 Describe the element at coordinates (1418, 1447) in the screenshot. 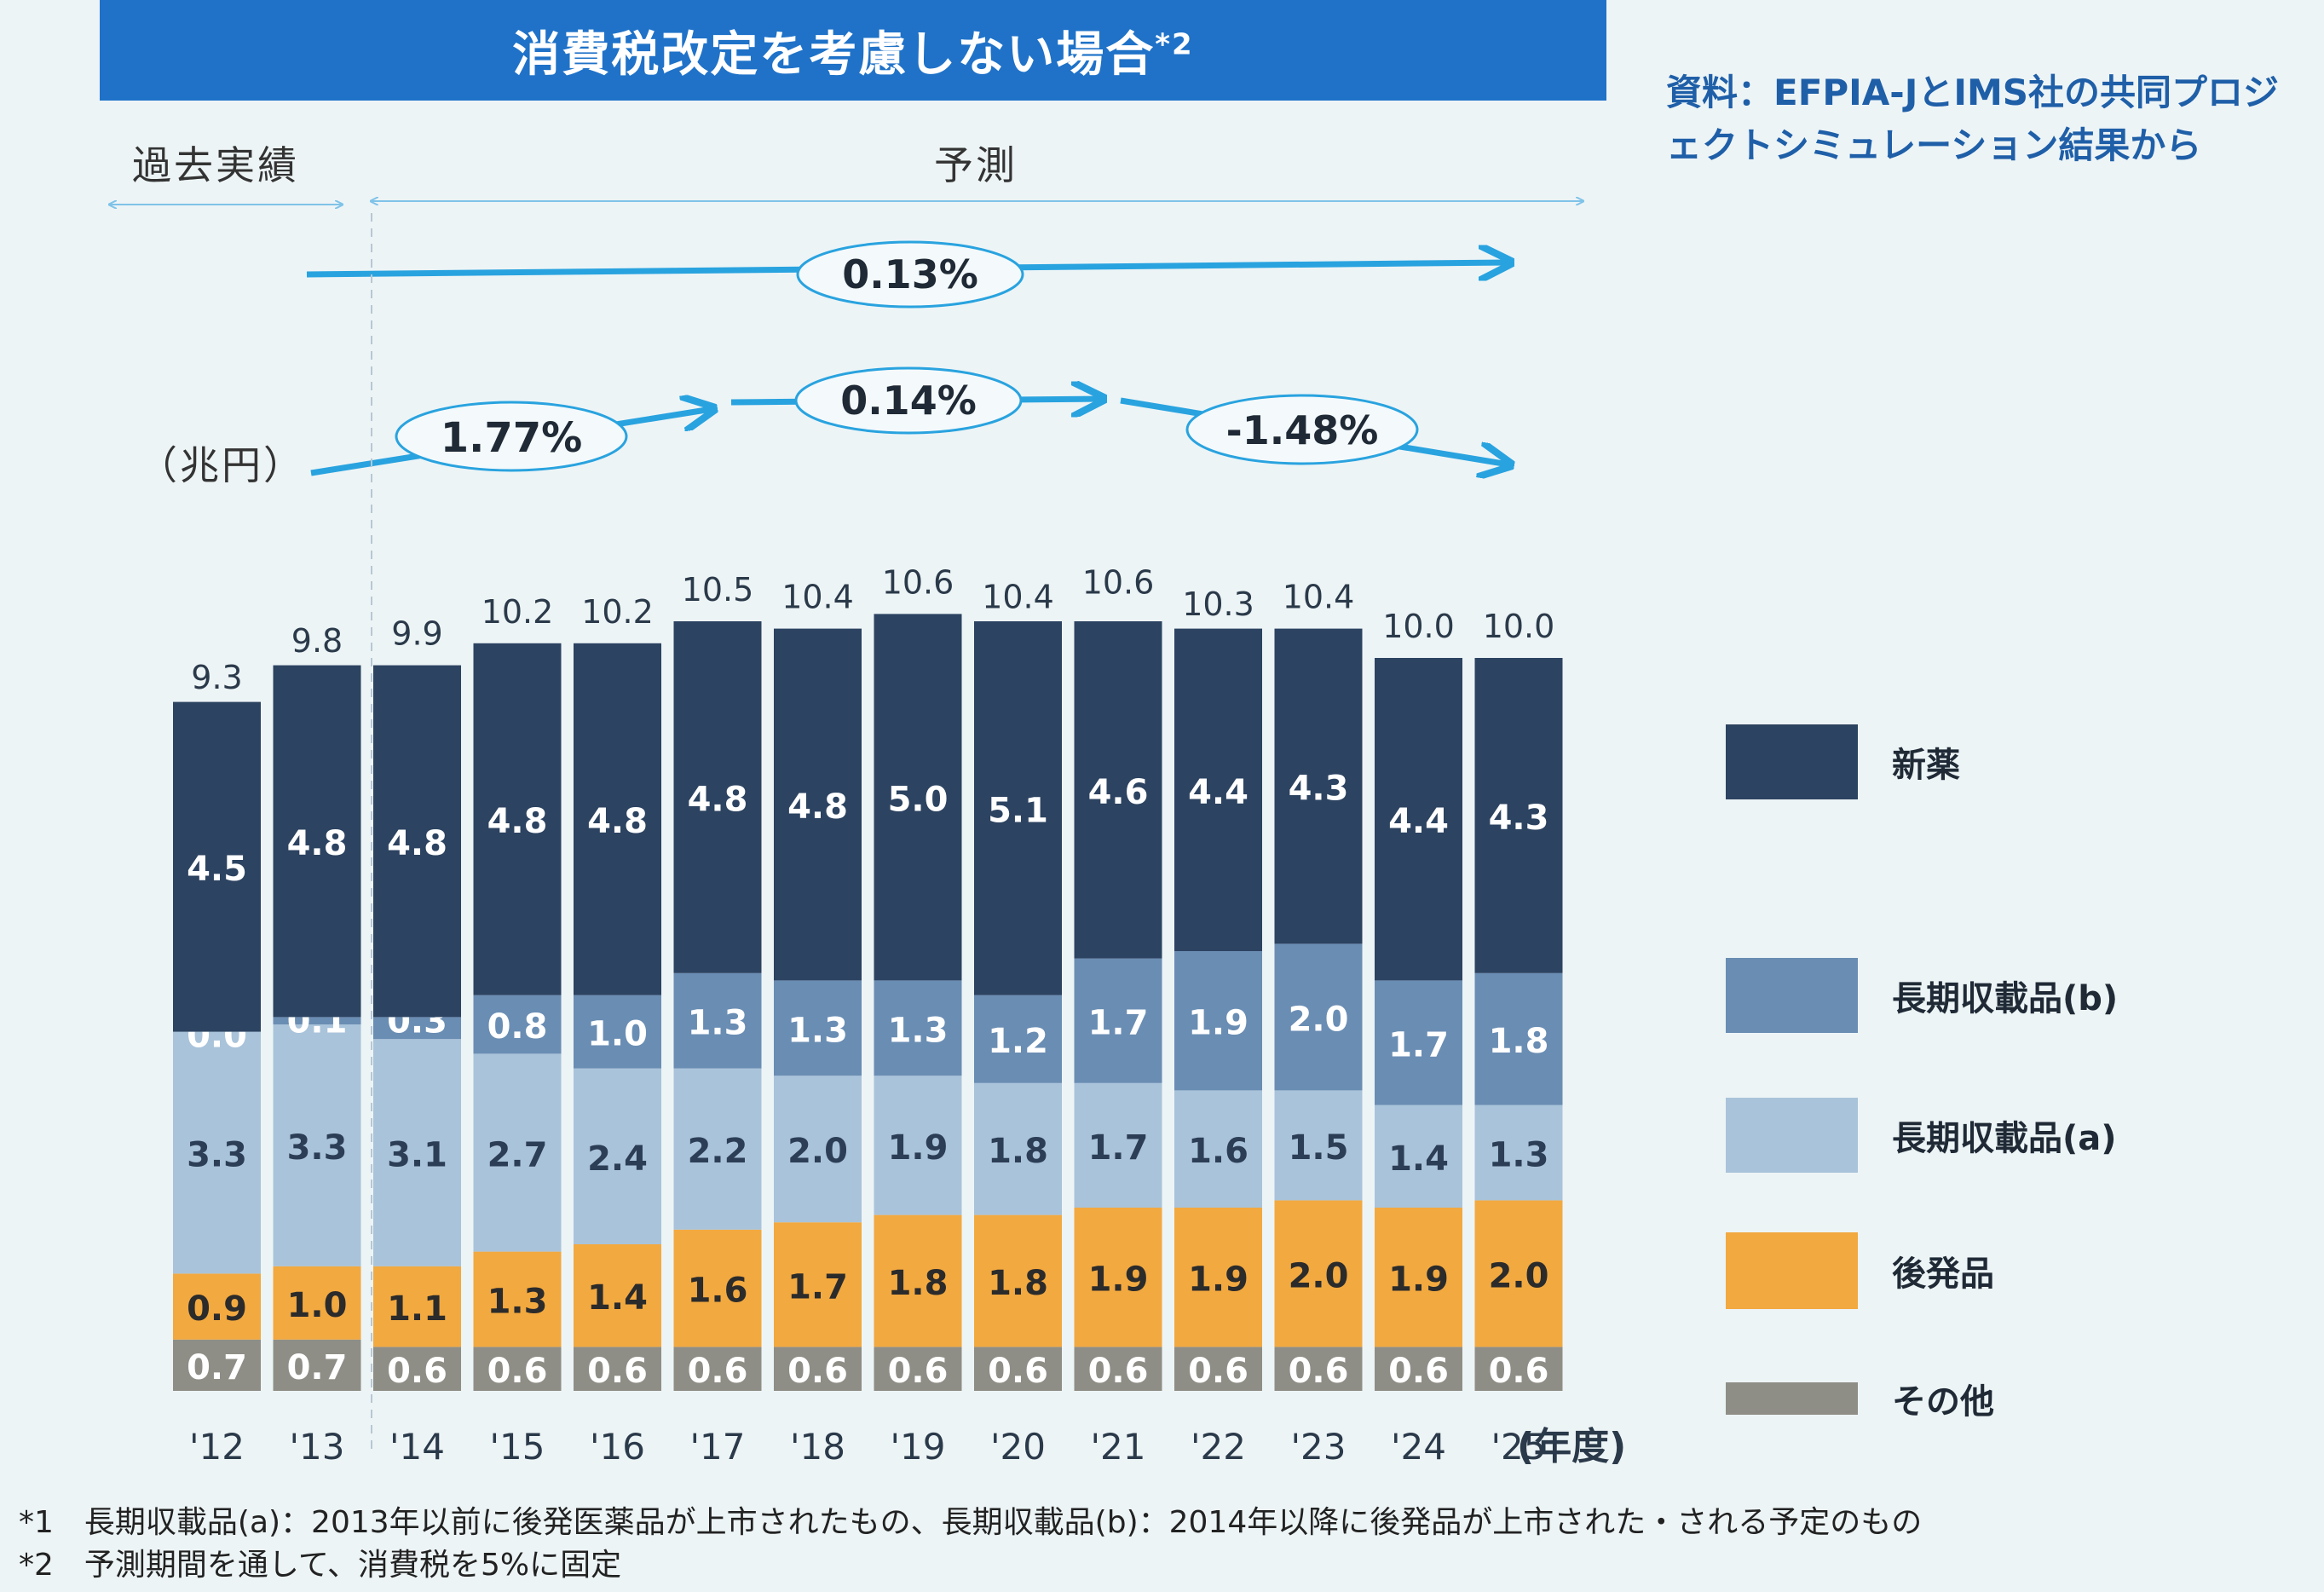

I see `x-tick-label: '24` at that location.